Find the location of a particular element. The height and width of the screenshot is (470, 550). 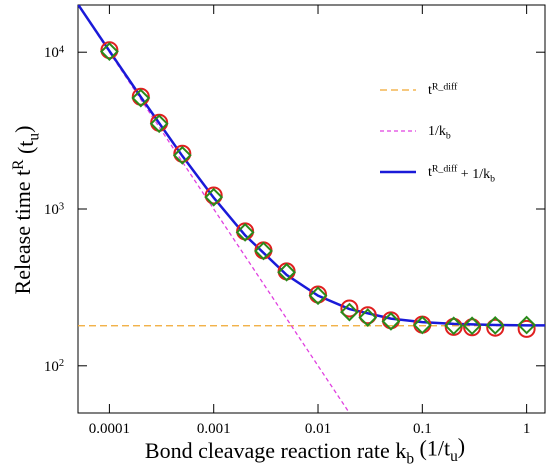

y-tick-label: 10² is located at coordinates (54, 366).